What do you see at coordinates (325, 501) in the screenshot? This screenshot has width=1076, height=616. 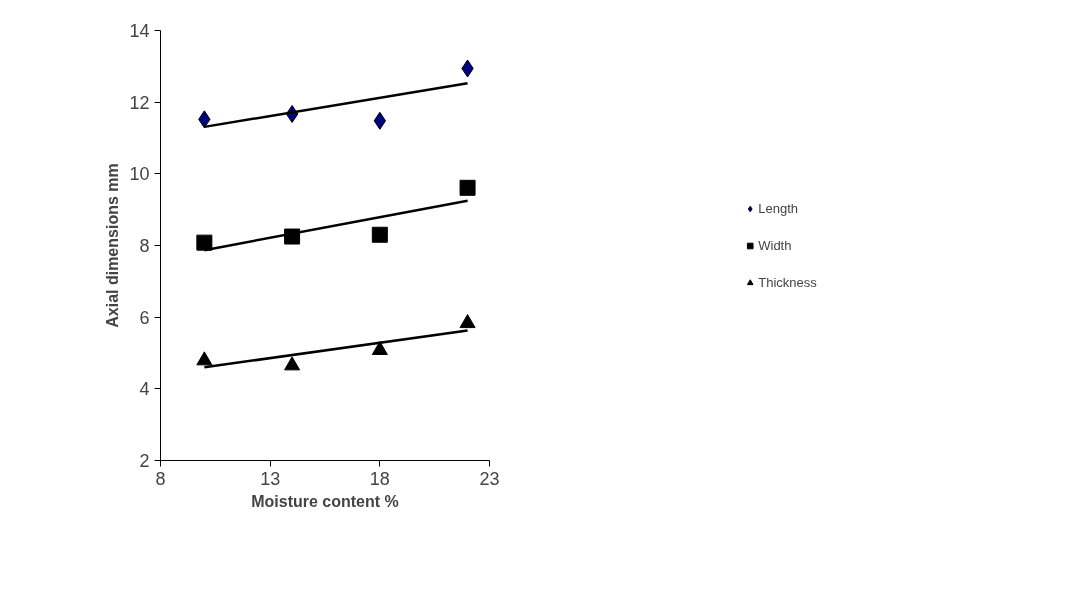 I see `x-axis-title: Moisture content %` at bounding box center [325, 501].